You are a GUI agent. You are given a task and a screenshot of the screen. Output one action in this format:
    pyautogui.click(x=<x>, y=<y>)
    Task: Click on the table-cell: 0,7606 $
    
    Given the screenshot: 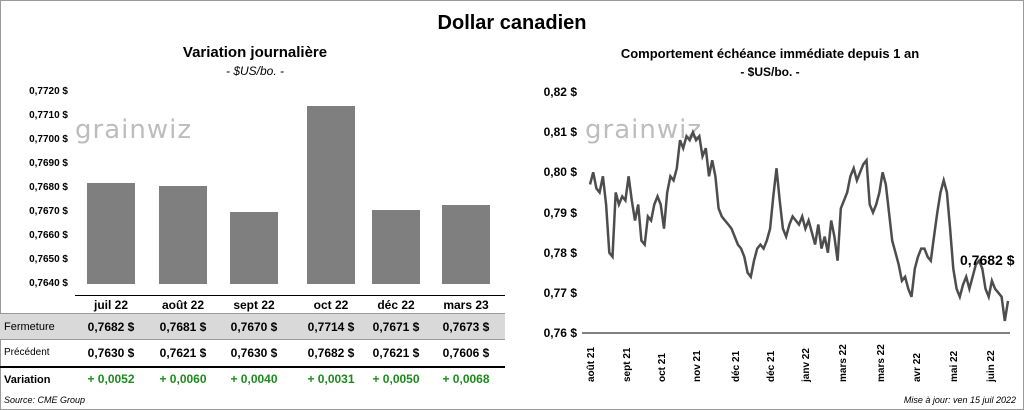 What is the action you would take?
    pyautogui.click(x=466, y=353)
    